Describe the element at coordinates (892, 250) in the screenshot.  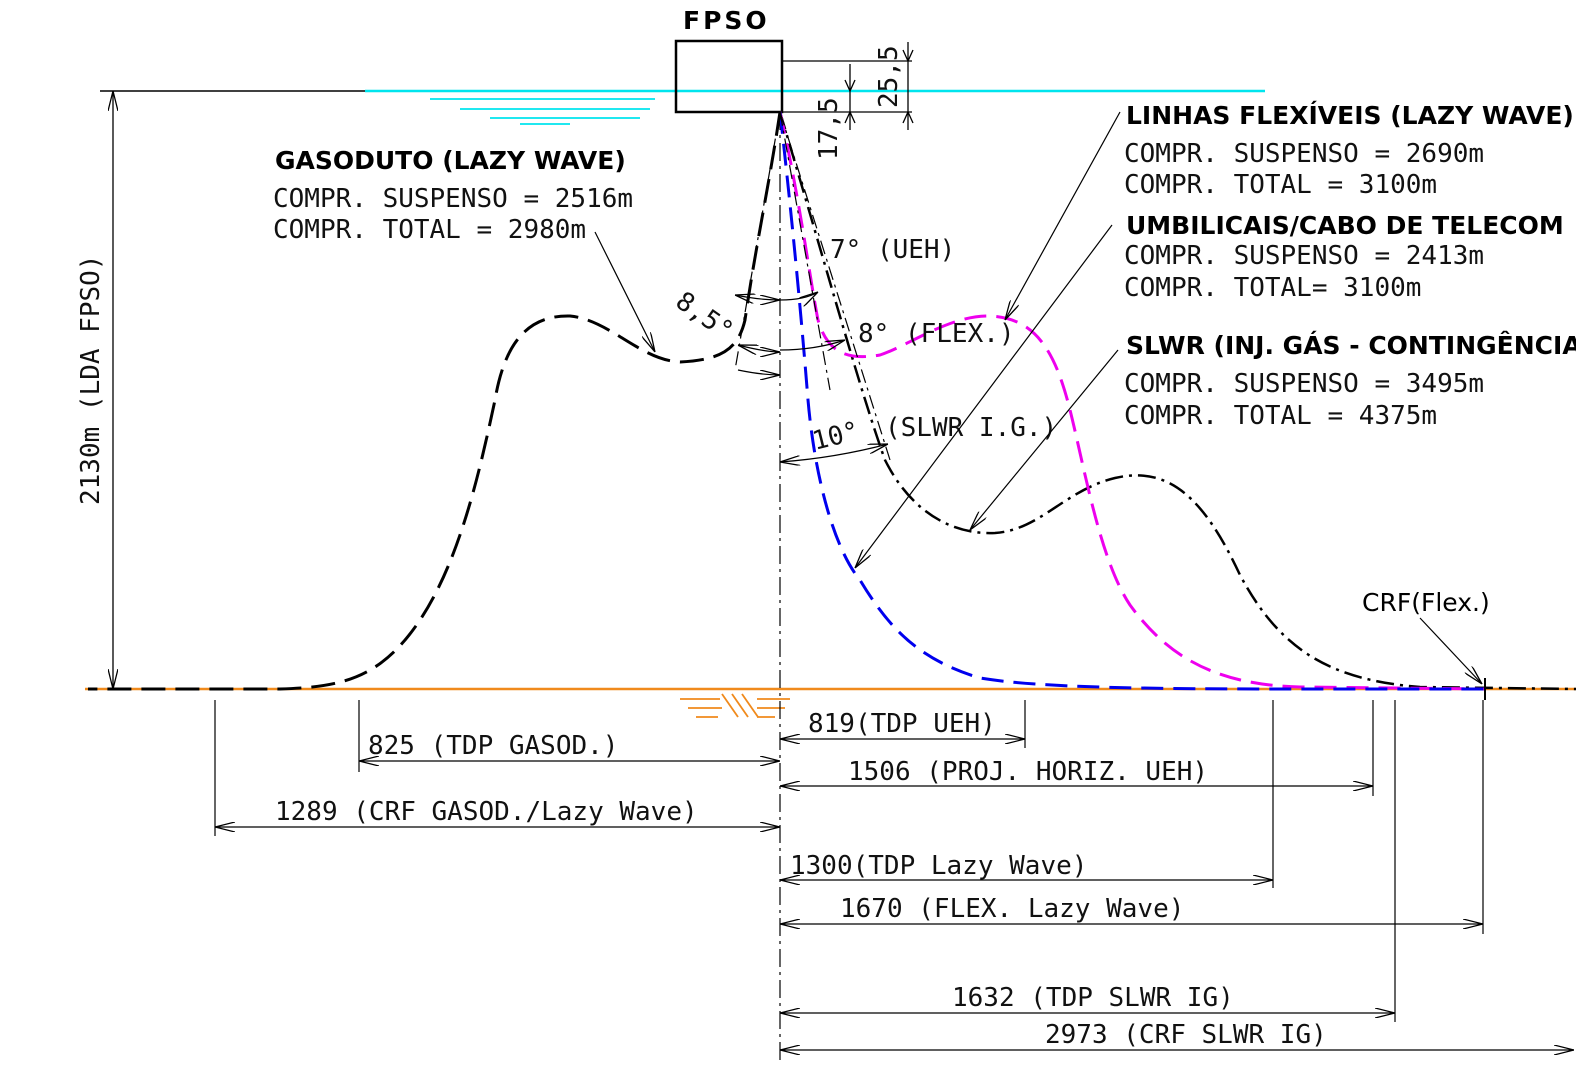
I see `angle-ueh-label: 7° (UEH)` at that location.